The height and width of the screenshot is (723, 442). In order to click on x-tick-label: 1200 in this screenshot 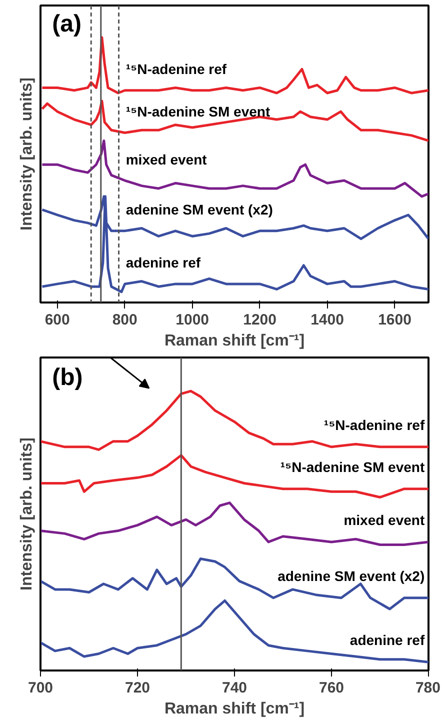, I will do `click(259, 320)`.